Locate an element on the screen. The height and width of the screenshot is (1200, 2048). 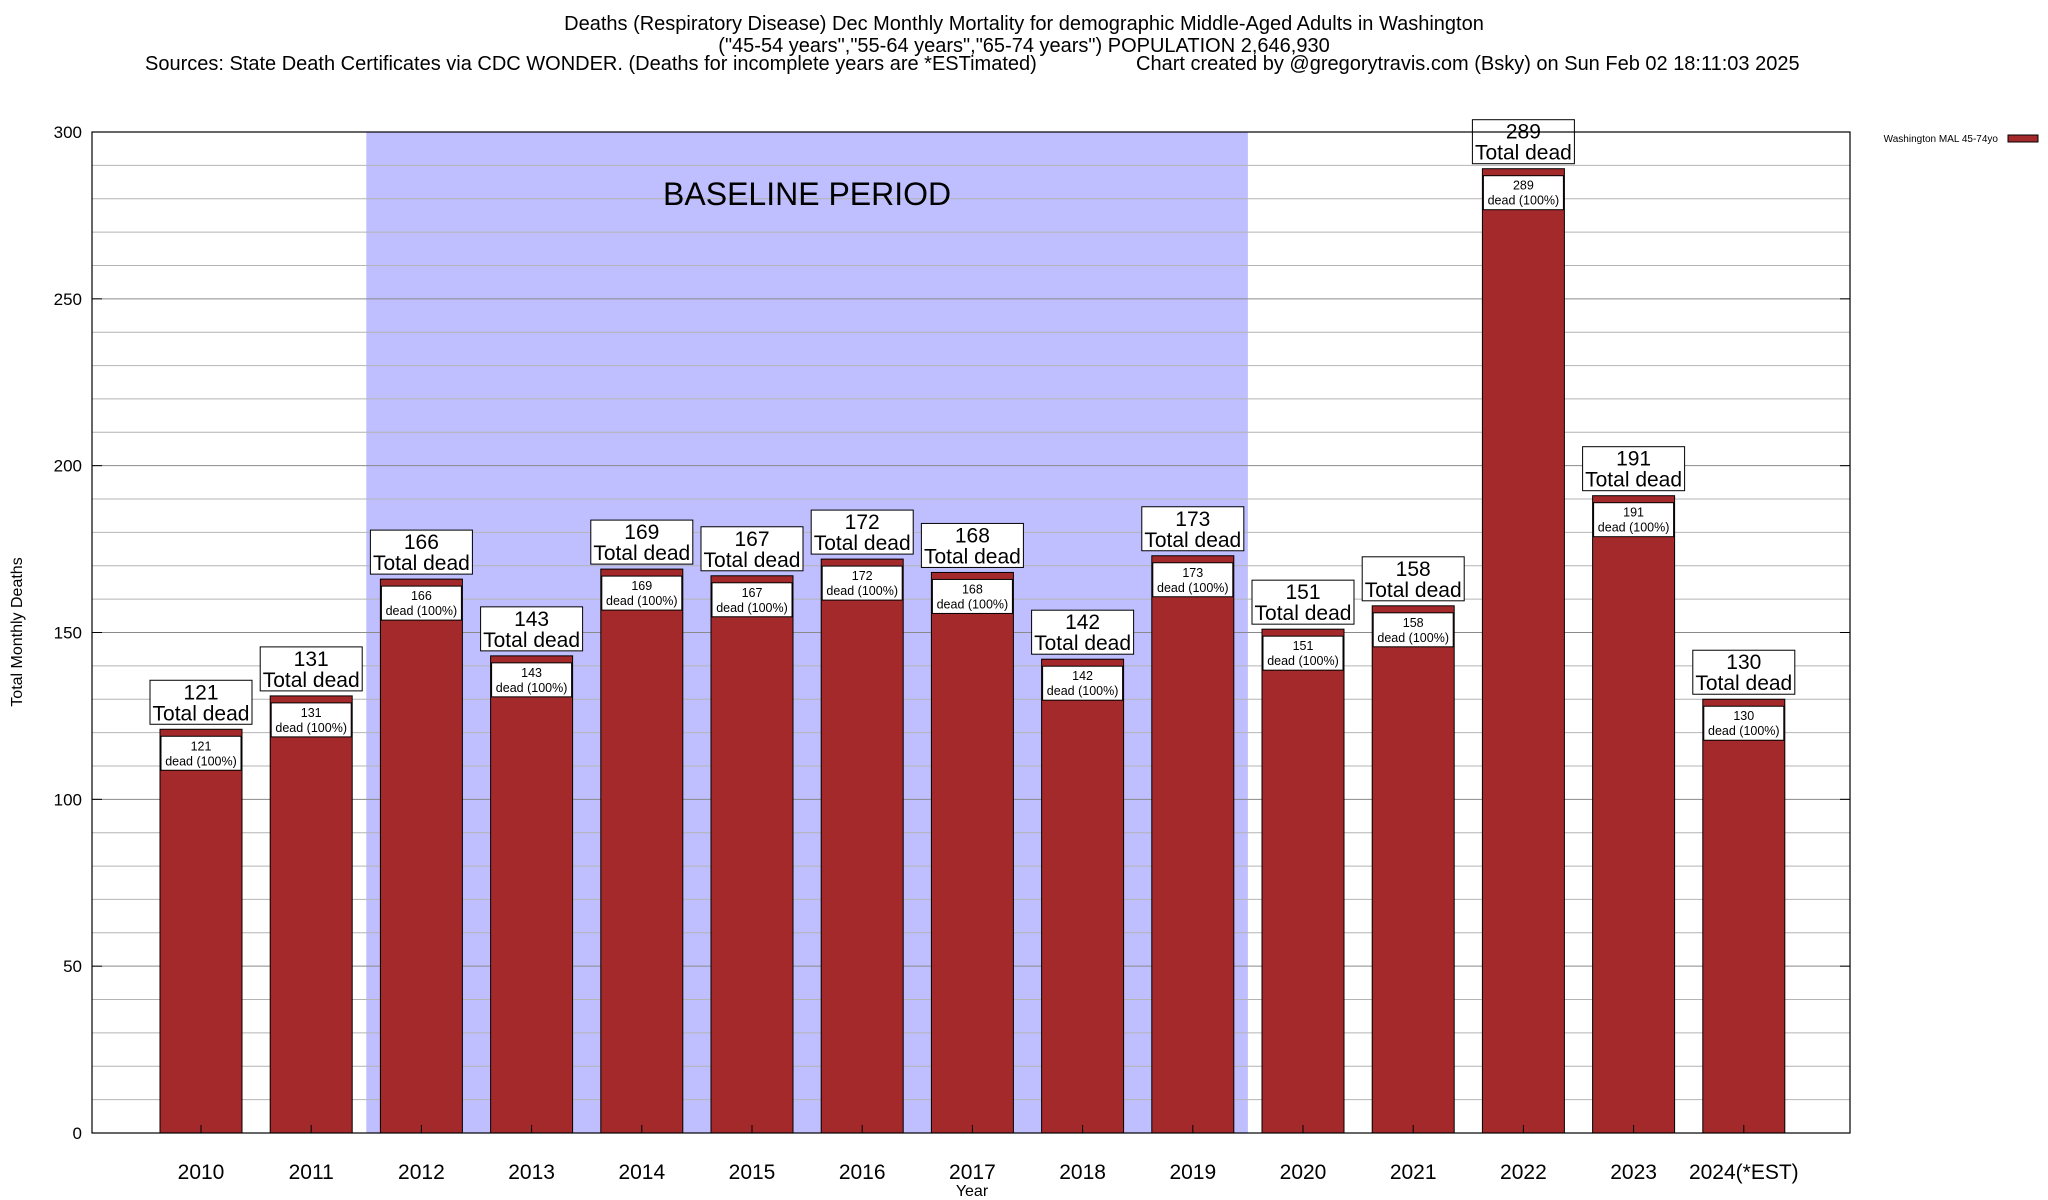
x-tick-label: 2019 is located at coordinates (1192, 1172).